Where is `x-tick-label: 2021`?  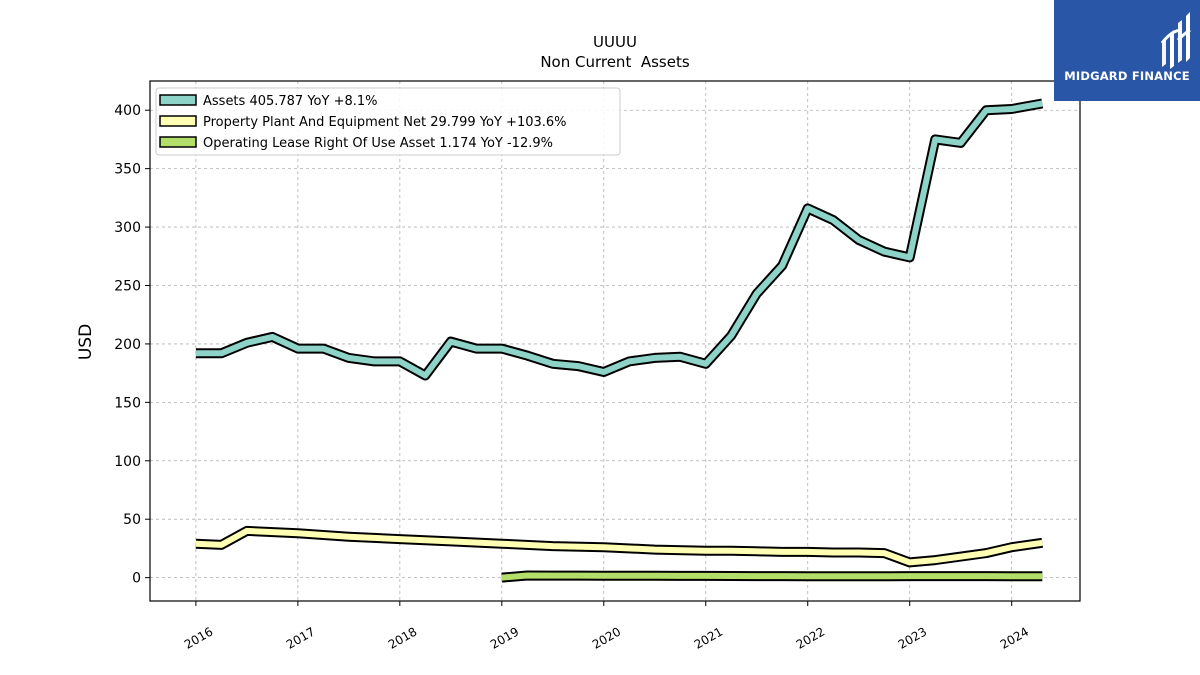
x-tick-label: 2021 is located at coordinates (708, 637).